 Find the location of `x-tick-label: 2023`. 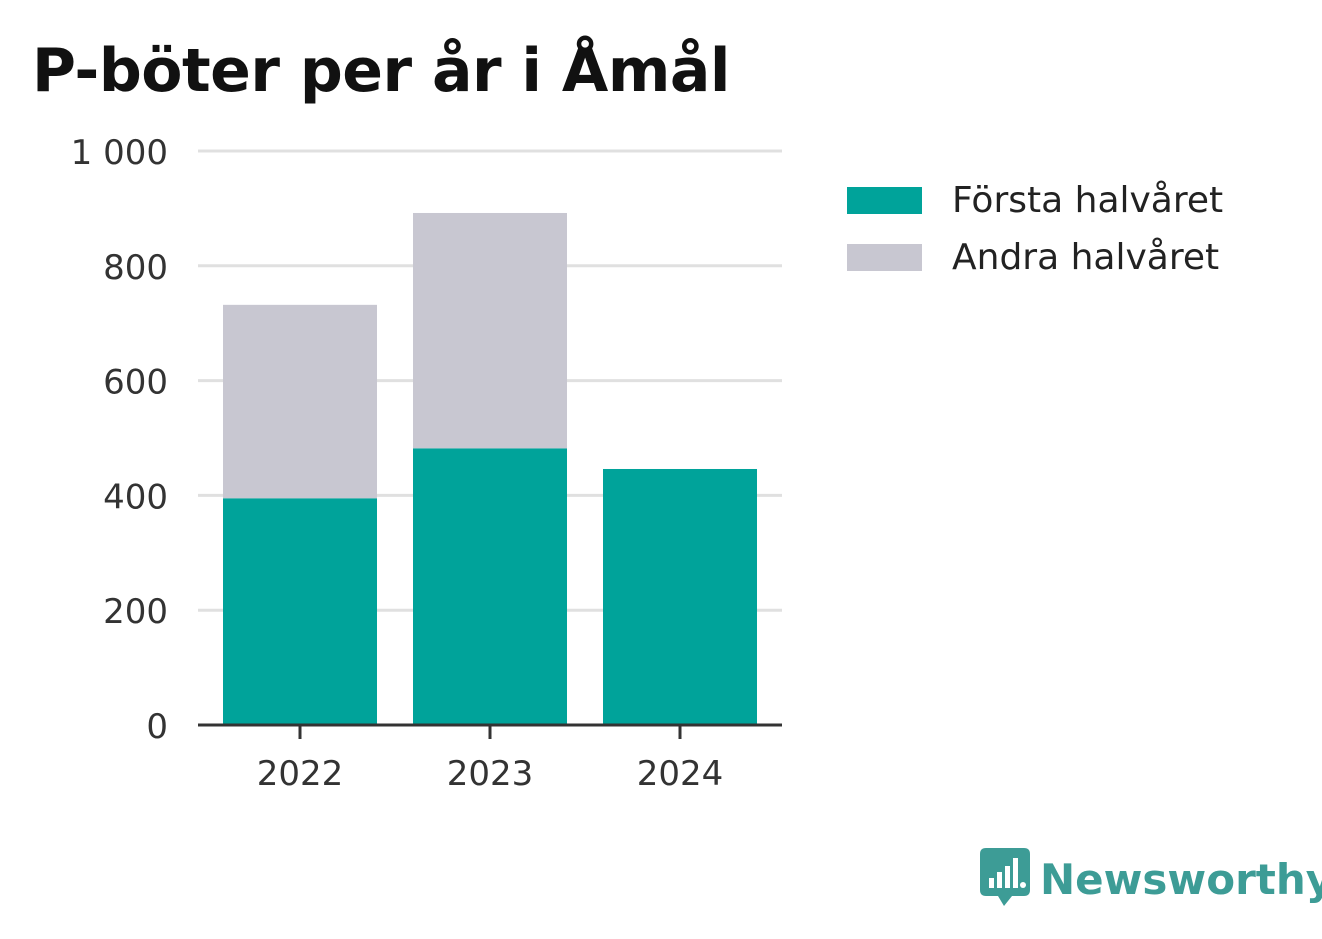

x-tick-label: 2023 is located at coordinates (490, 774).